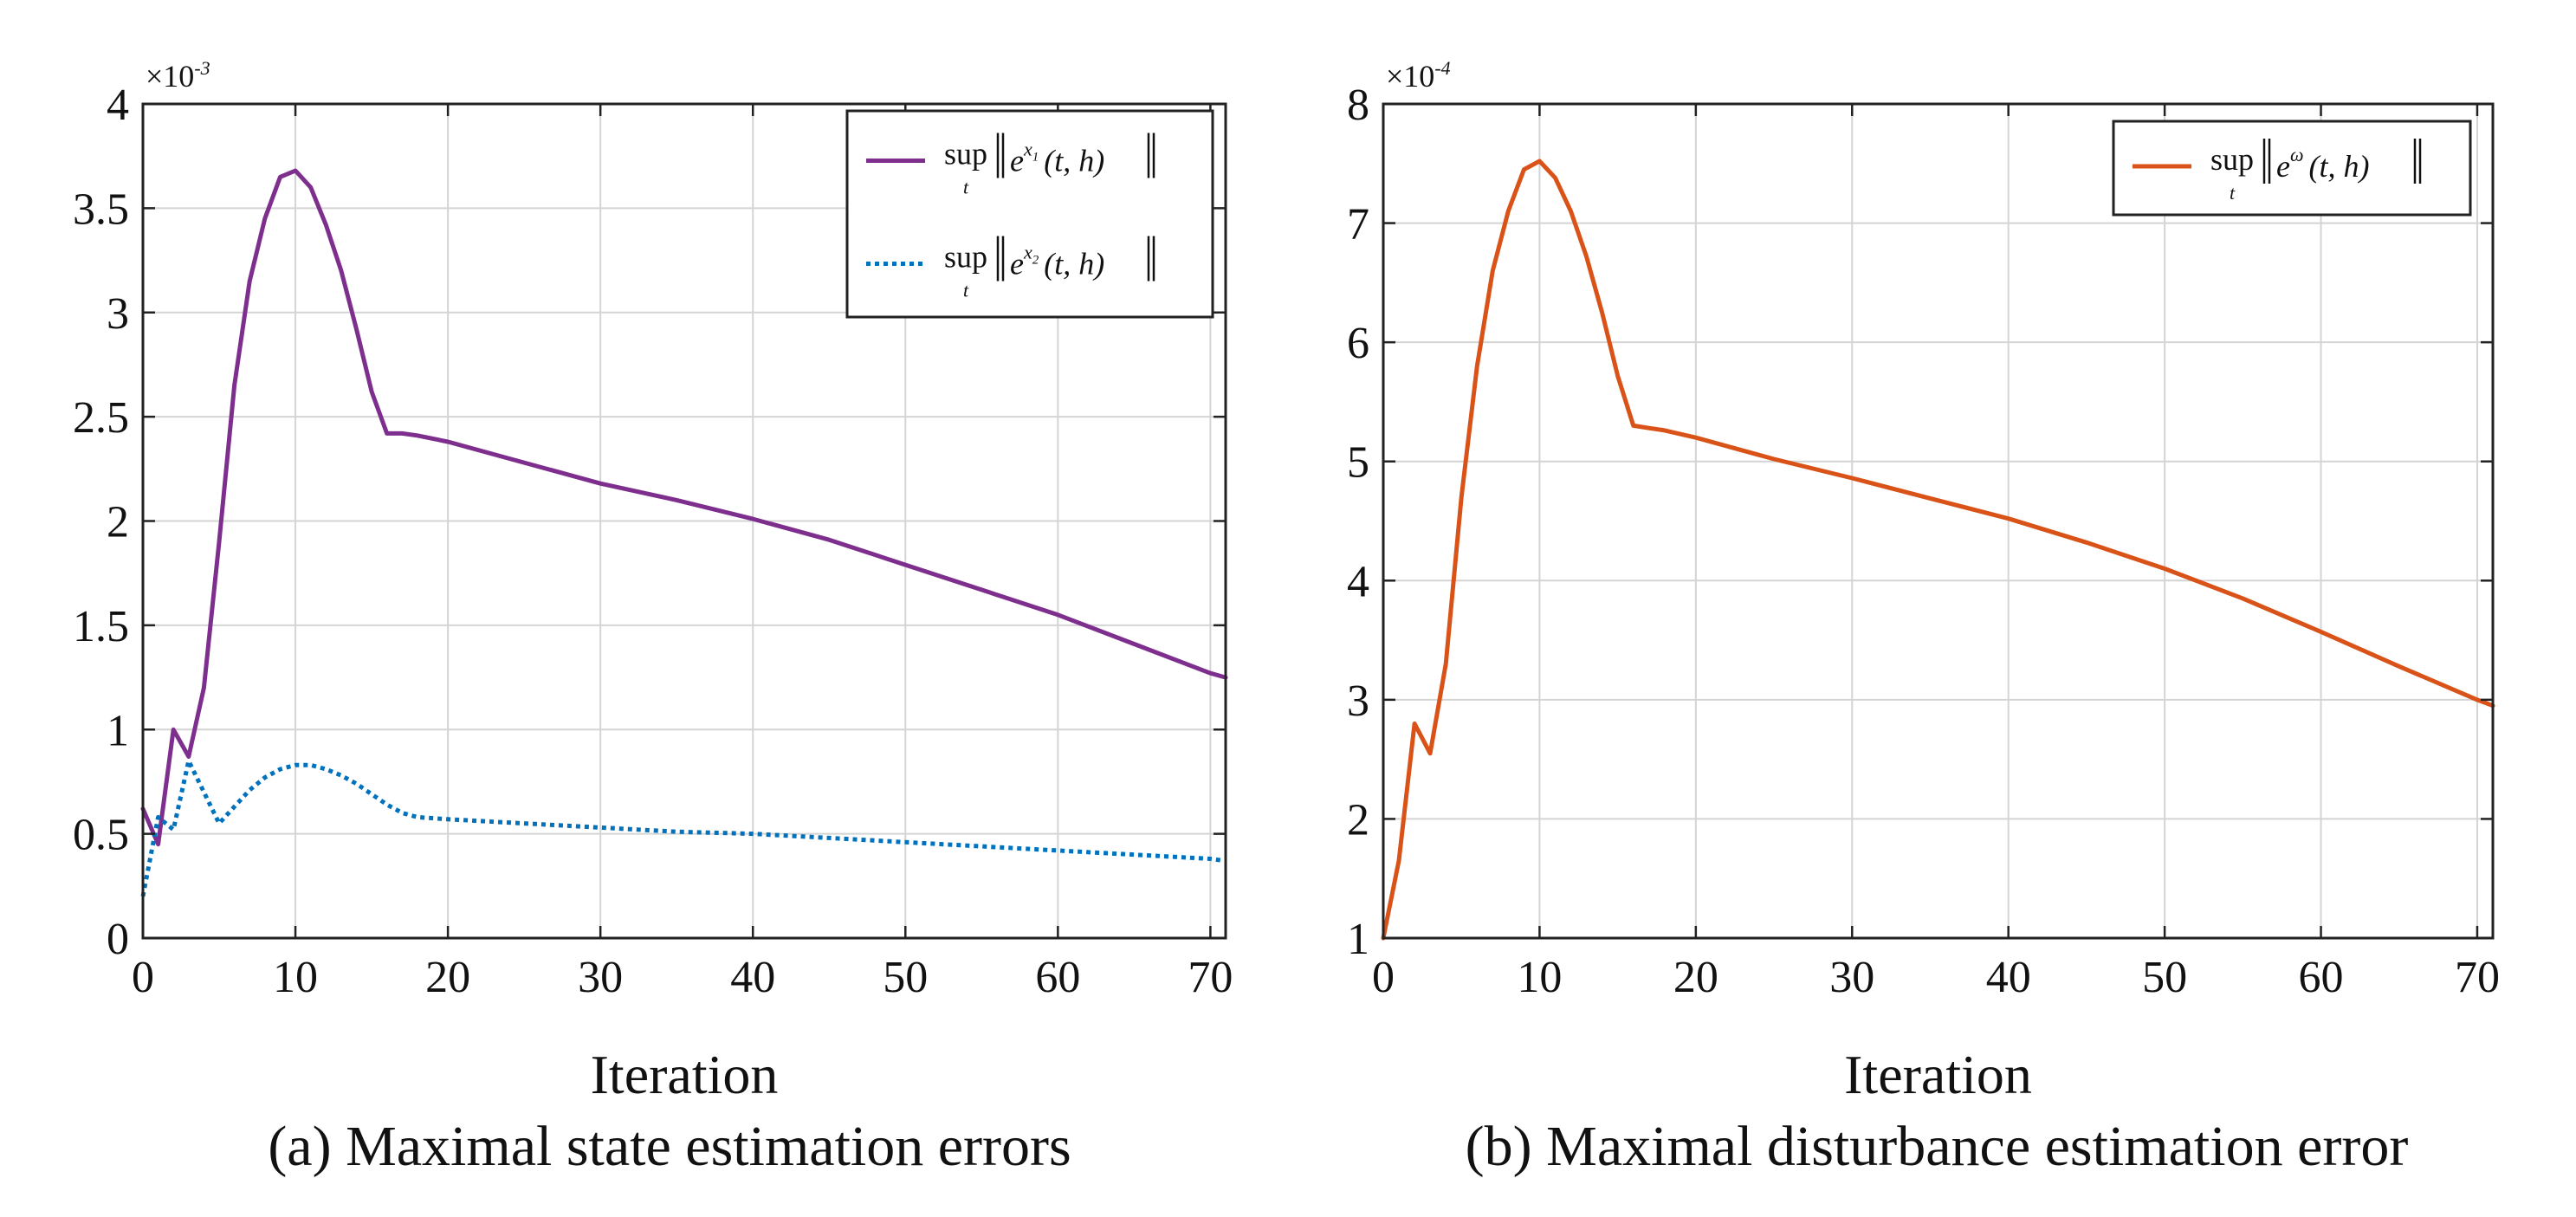 This screenshot has height=1217, width=2576. Describe the element at coordinates (1358, 463) in the screenshot. I see `y-tick-label: 5` at that location.